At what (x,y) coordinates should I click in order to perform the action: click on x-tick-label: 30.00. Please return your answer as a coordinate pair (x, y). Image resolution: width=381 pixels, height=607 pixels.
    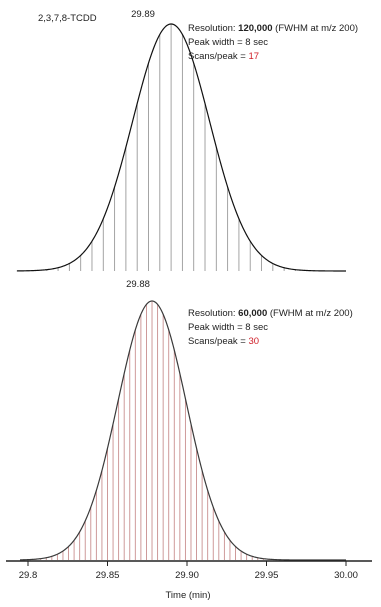
    Looking at the image, I should click on (346, 575).